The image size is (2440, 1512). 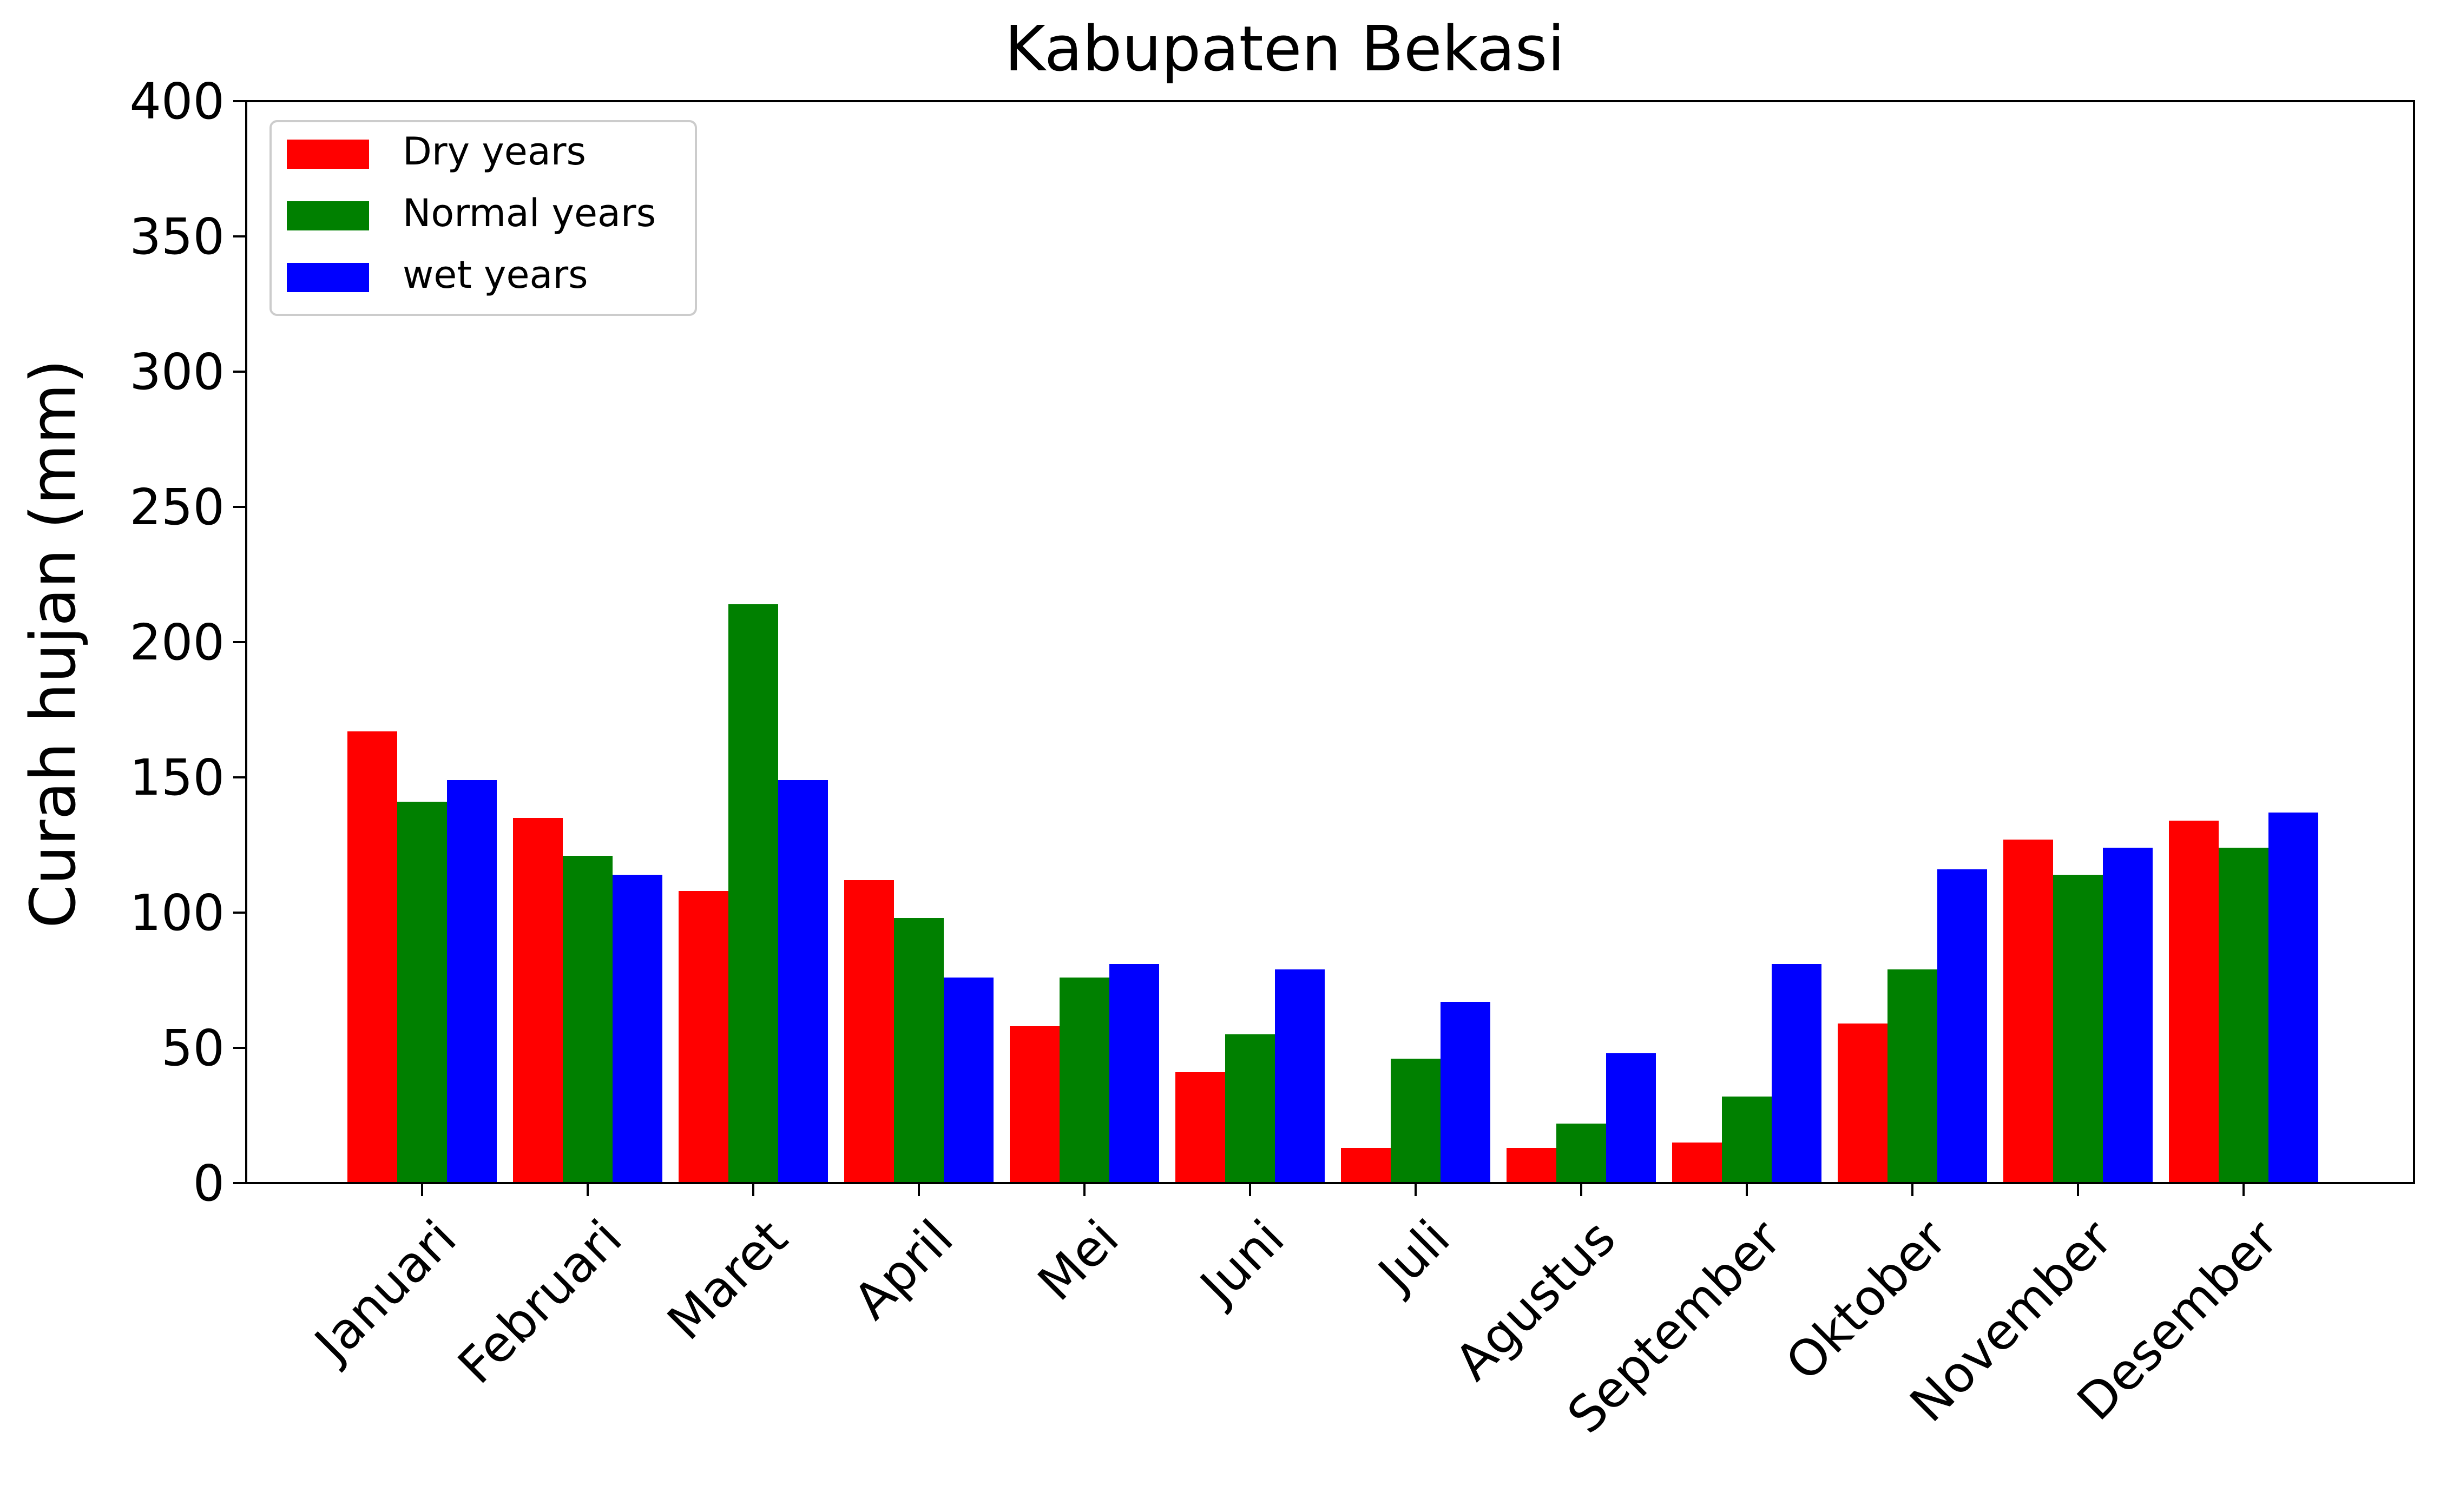 I want to click on bar-dry-years-desember, so click(x=2194, y=1002).